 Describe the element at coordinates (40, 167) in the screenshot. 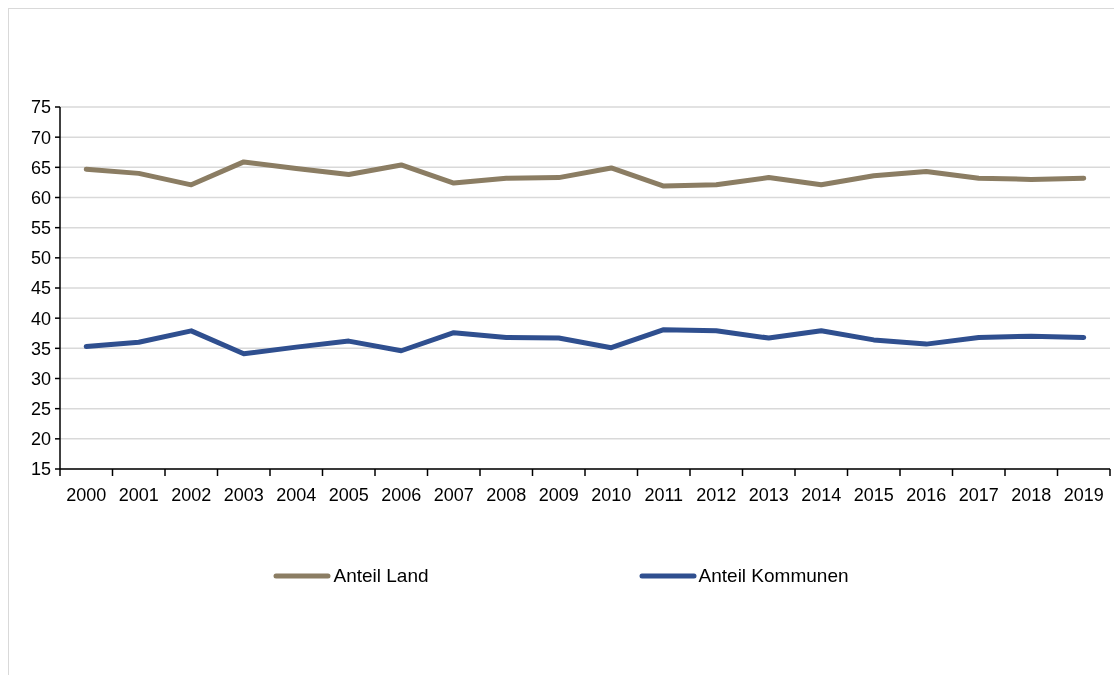

I see `y-tick-label: 65` at that location.